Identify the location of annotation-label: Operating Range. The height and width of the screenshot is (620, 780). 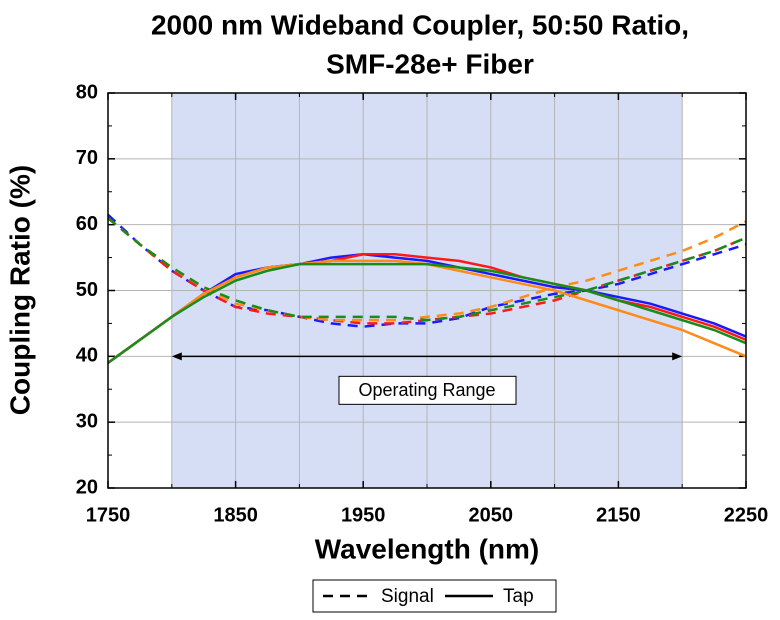
(426, 390).